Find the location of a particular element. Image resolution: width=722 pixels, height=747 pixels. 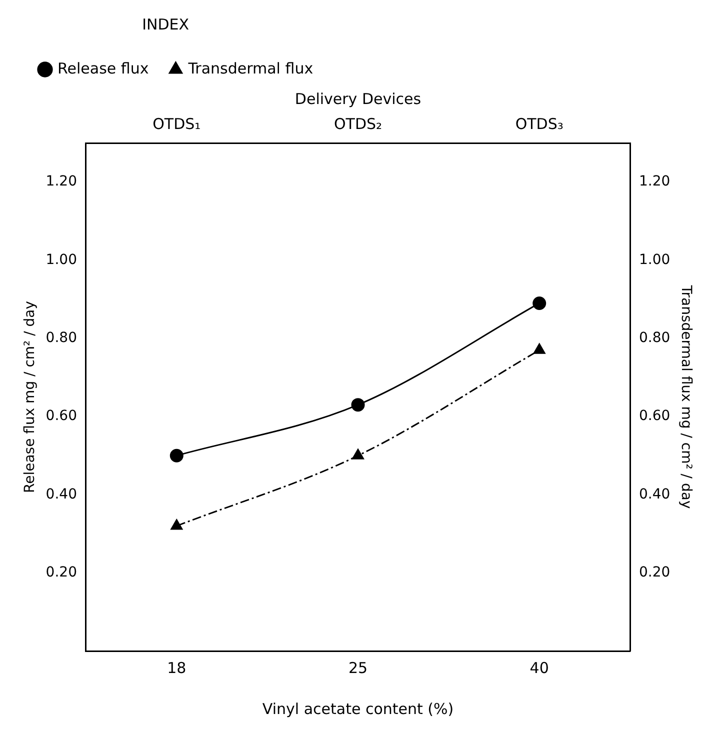

legend-label: Release flux is located at coordinates (103, 68).